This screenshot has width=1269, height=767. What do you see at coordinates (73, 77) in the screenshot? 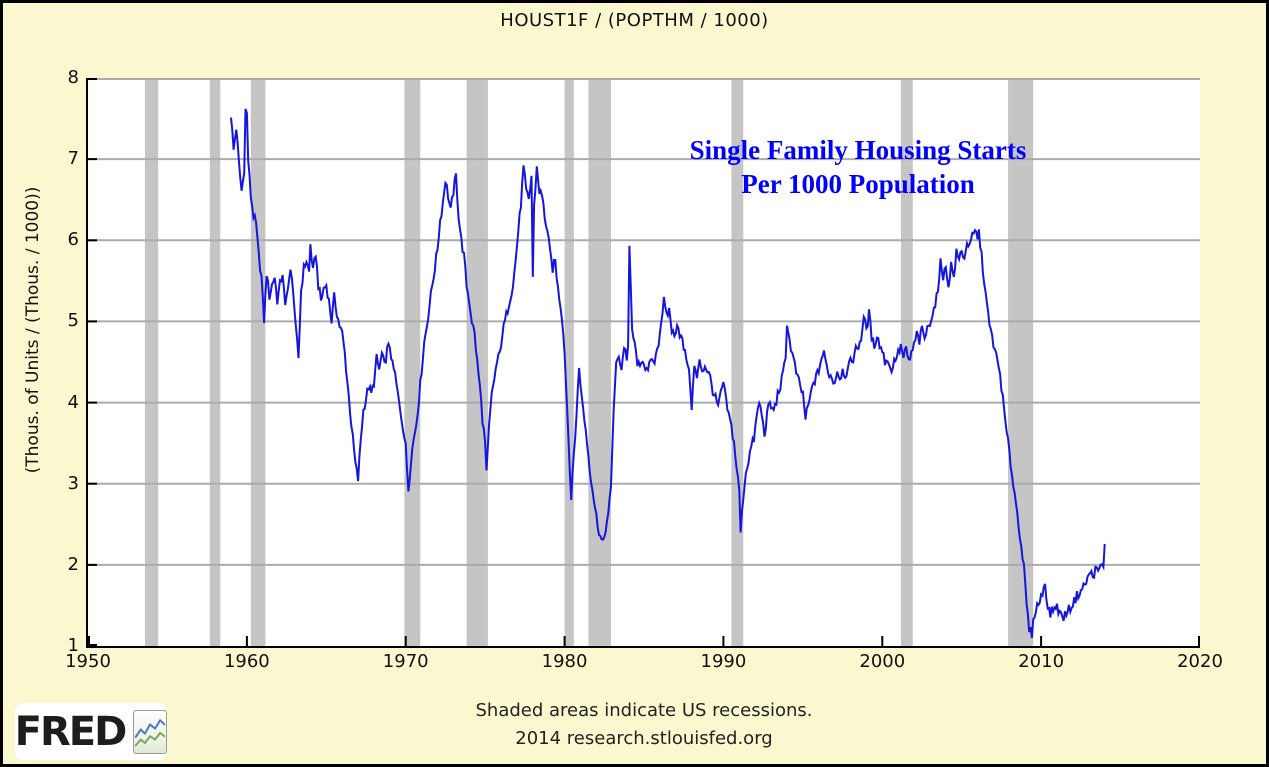
I see `y-tick-label: 8` at bounding box center [73, 77].